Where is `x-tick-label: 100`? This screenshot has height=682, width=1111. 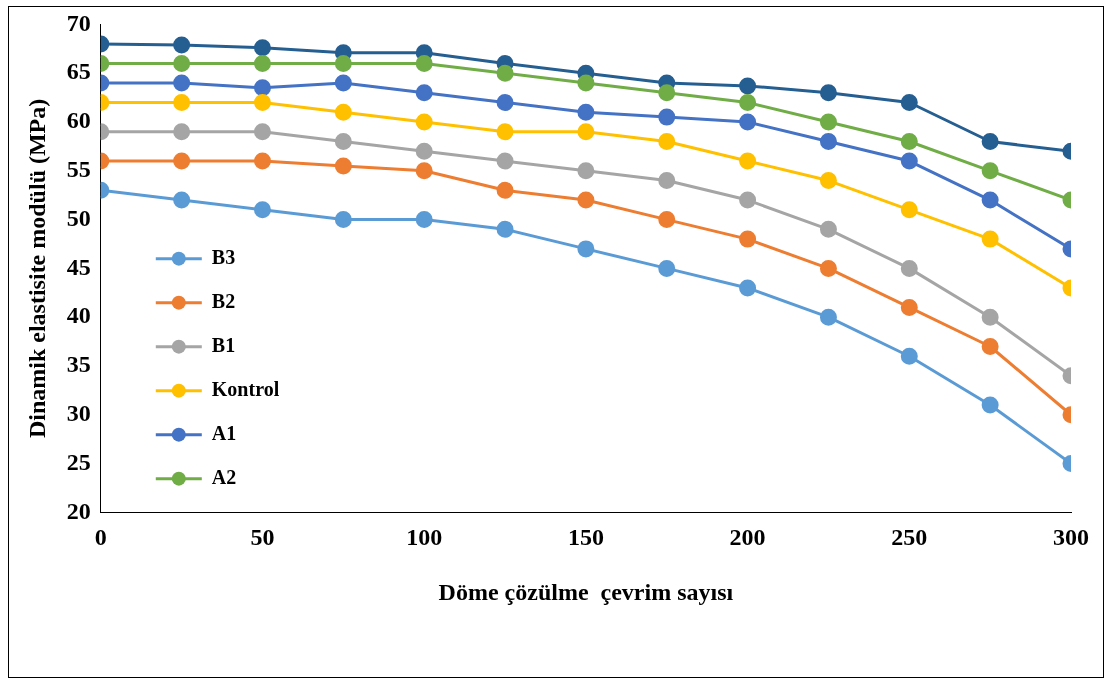
x-tick-label: 100 is located at coordinates (424, 537).